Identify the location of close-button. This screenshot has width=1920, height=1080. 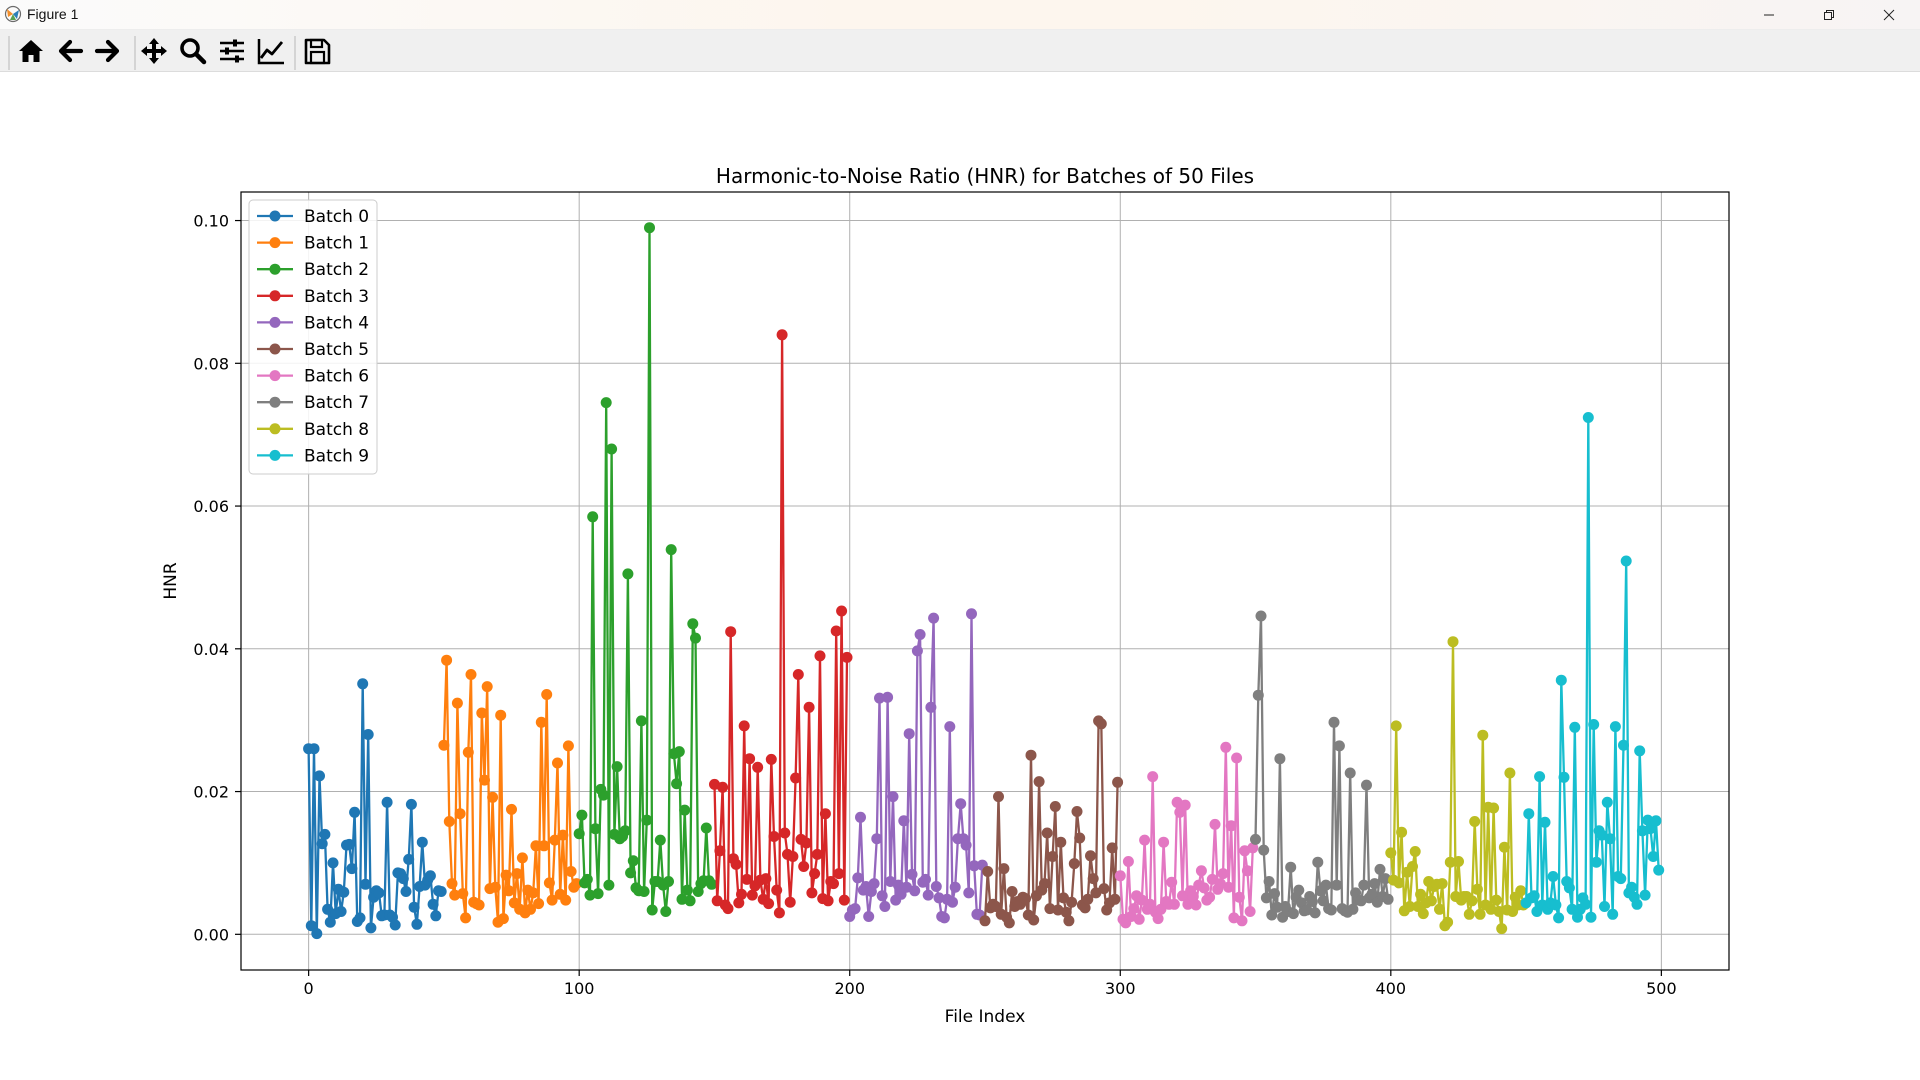
(1889, 14).